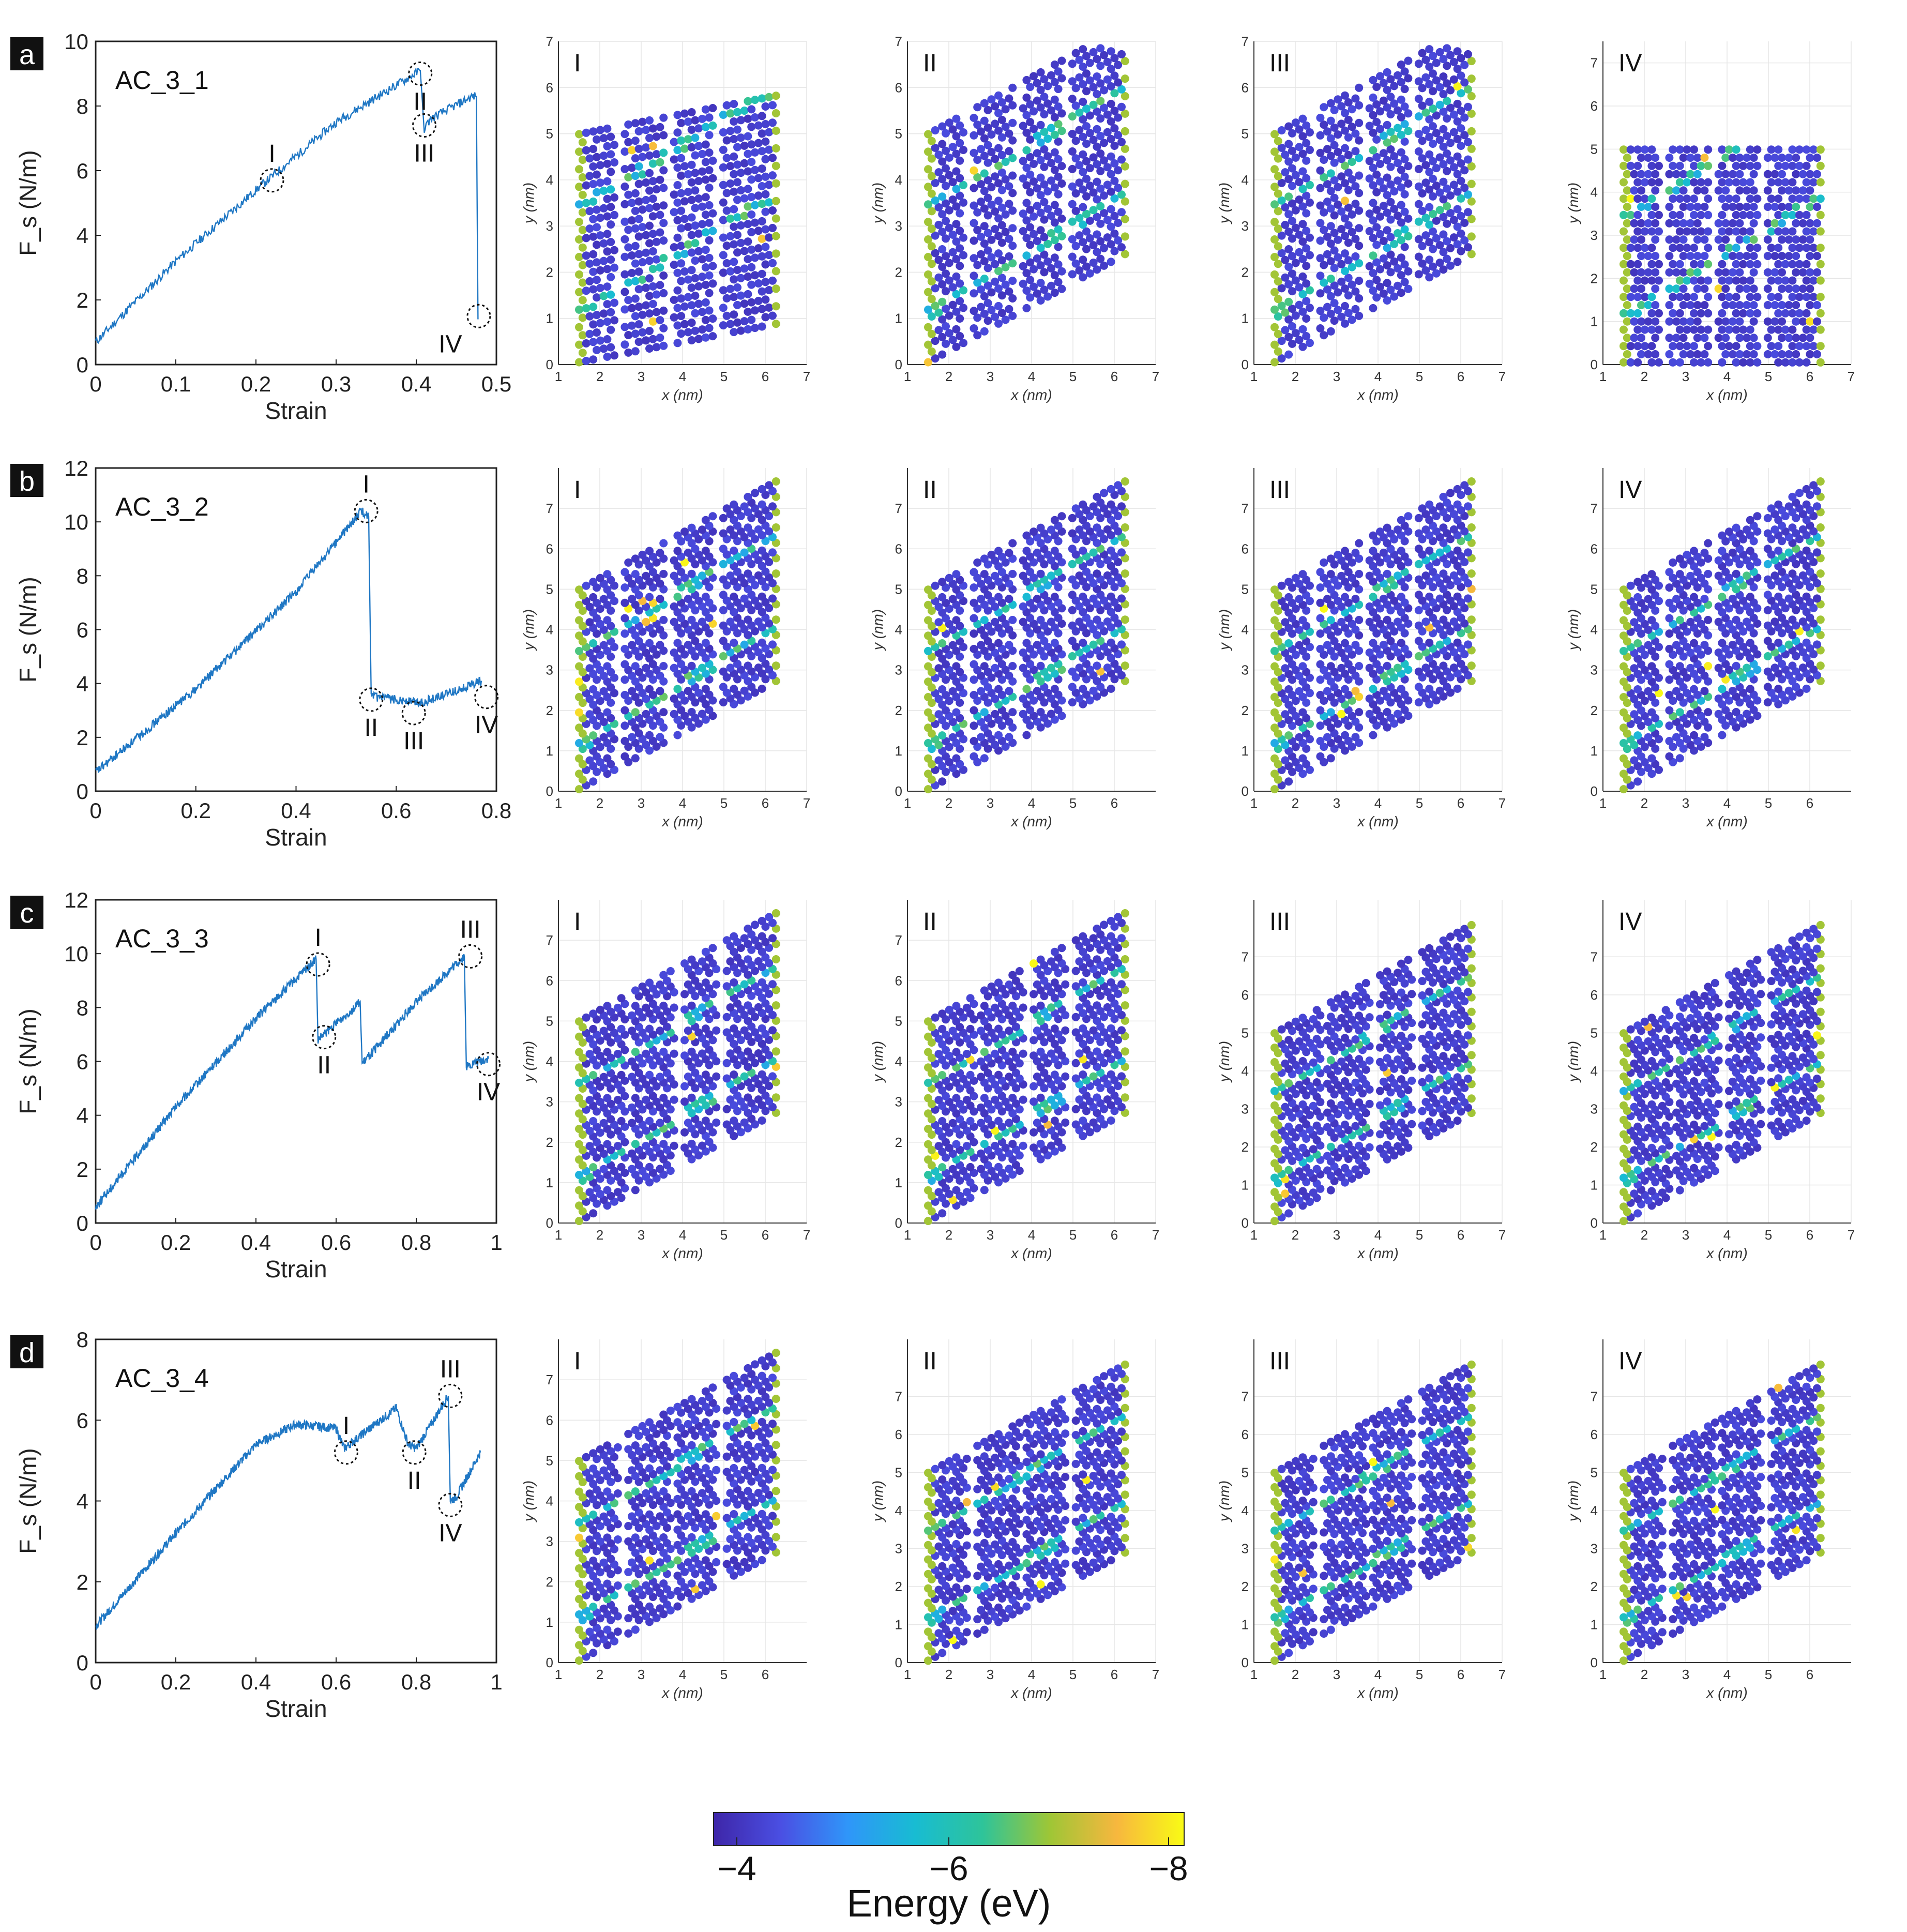  Describe the element at coordinates (898, 670) in the screenshot. I see `snapshot-y-tick: 3` at that location.